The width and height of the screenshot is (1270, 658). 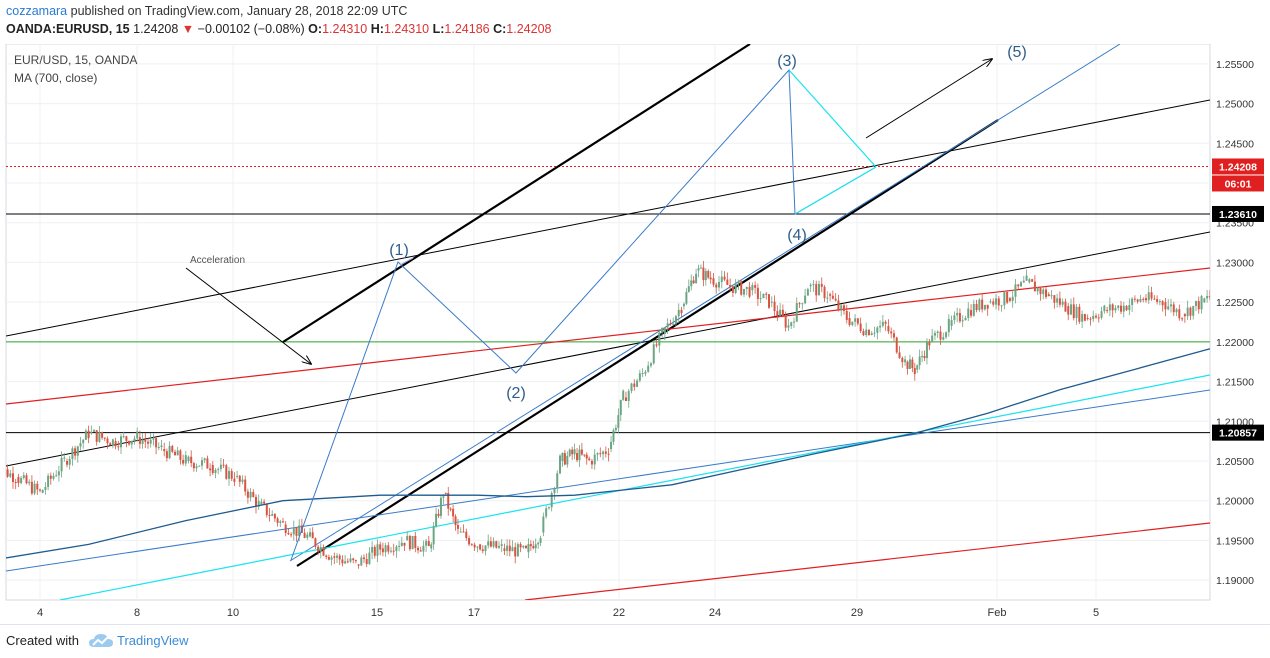 I want to click on y-tick-label: 1.23000, so click(x=1235, y=263).